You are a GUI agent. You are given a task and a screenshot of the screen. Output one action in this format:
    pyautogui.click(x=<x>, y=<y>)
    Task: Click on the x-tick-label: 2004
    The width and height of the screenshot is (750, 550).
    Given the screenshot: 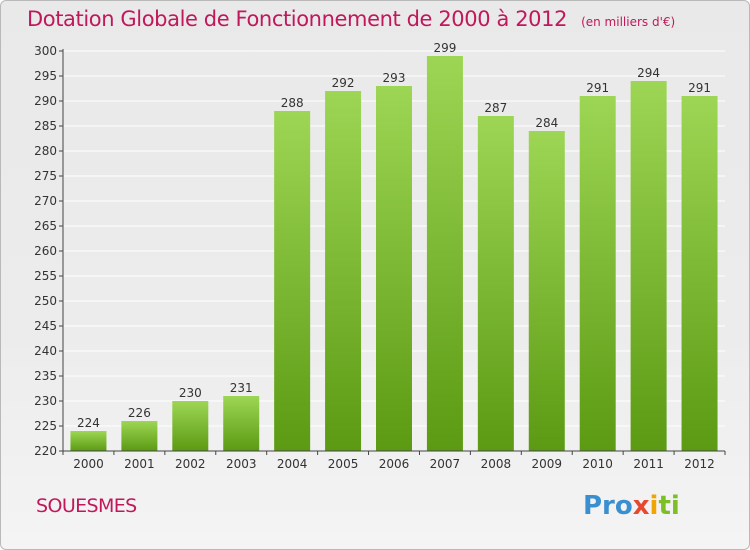 What is the action you would take?
    pyautogui.click(x=292, y=464)
    